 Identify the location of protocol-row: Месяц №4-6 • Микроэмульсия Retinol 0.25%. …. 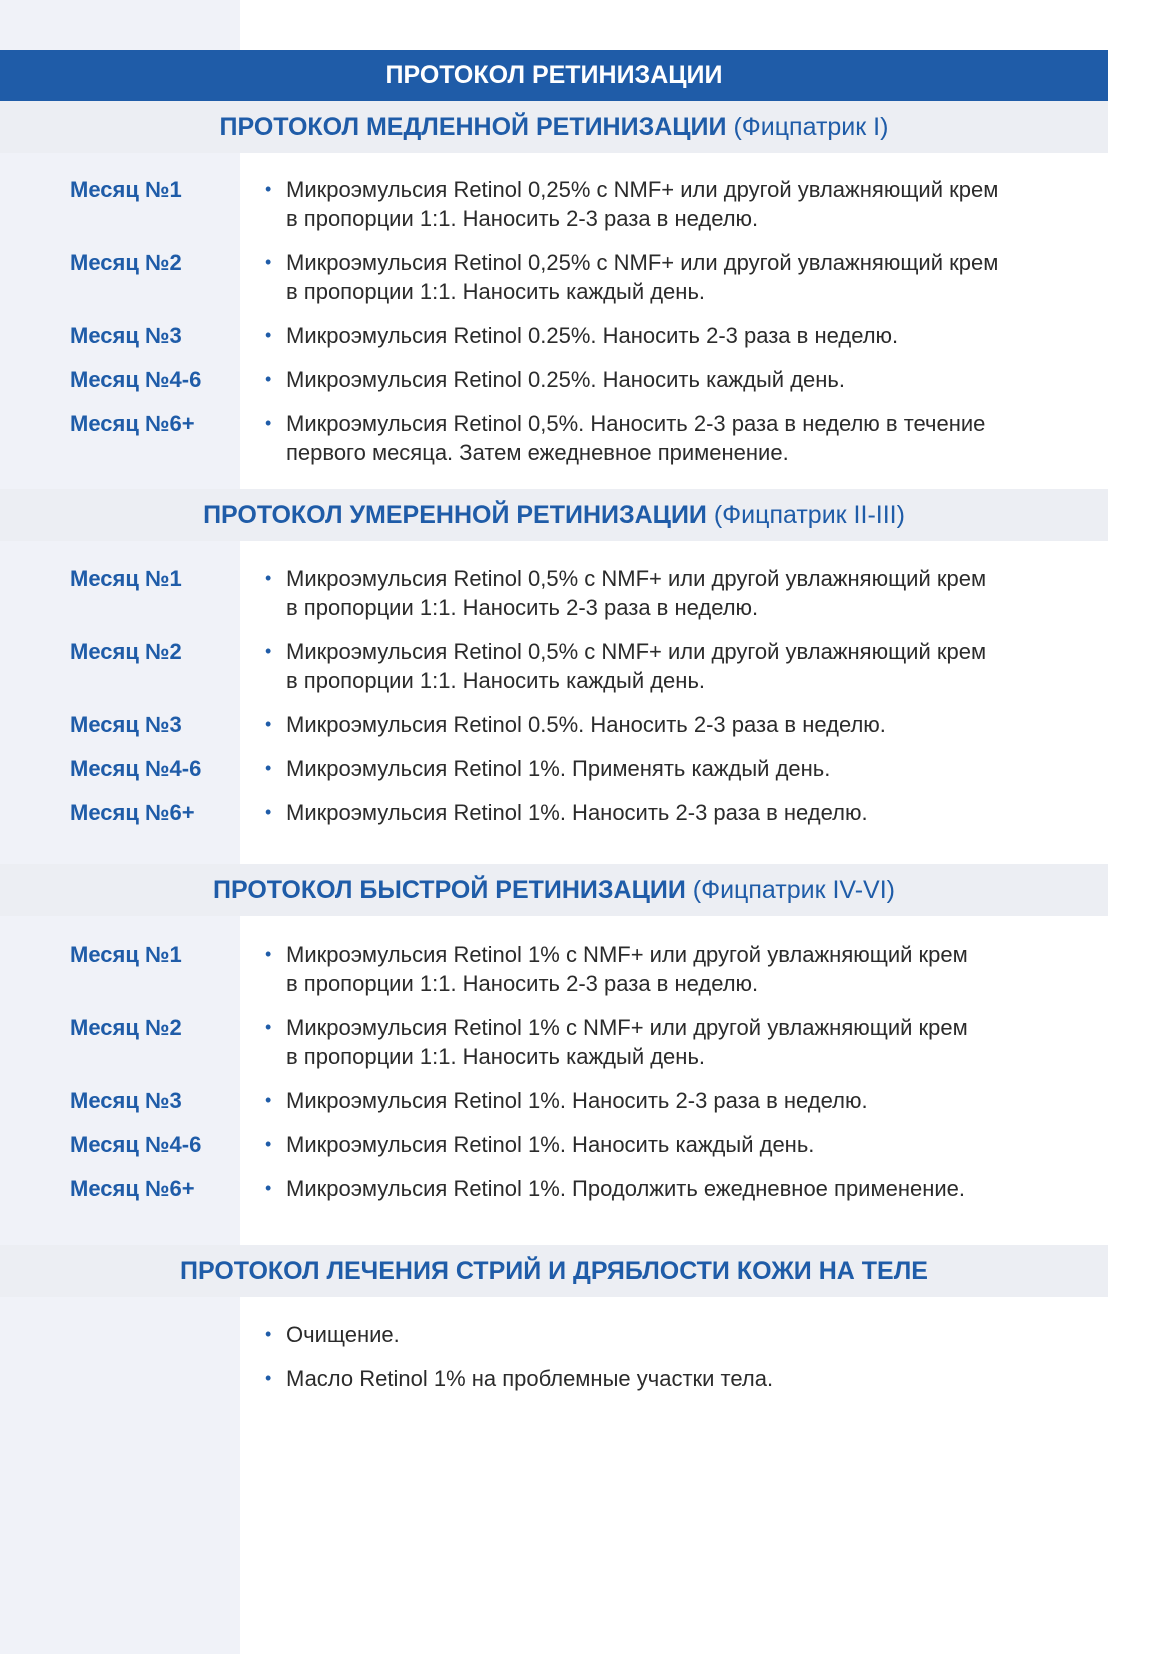
(554, 379).